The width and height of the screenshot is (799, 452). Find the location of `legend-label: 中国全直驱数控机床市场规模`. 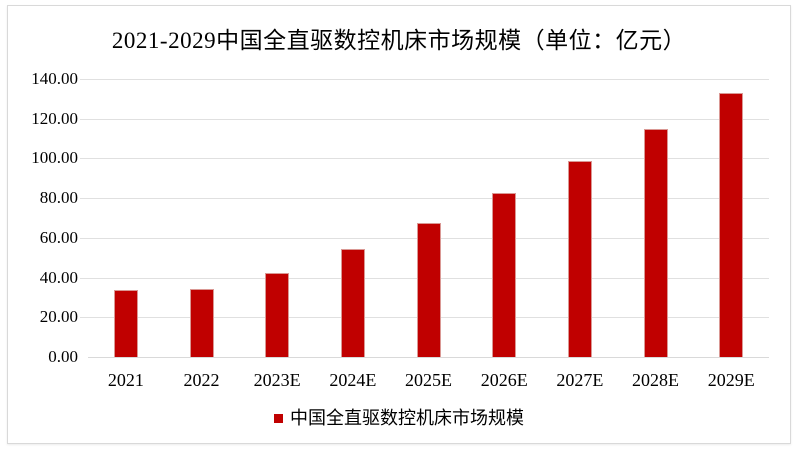

legend-label: 中国全直驱数控机床市场规模 is located at coordinates (407, 418).